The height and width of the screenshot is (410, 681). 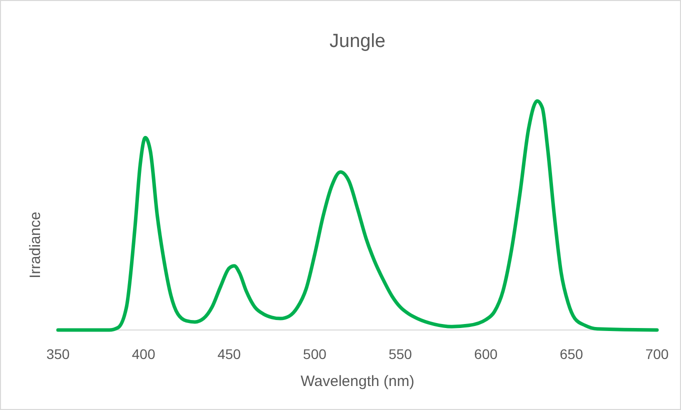 What do you see at coordinates (357, 381) in the screenshot?
I see `x-axis-title: Wavelength (nm)` at bounding box center [357, 381].